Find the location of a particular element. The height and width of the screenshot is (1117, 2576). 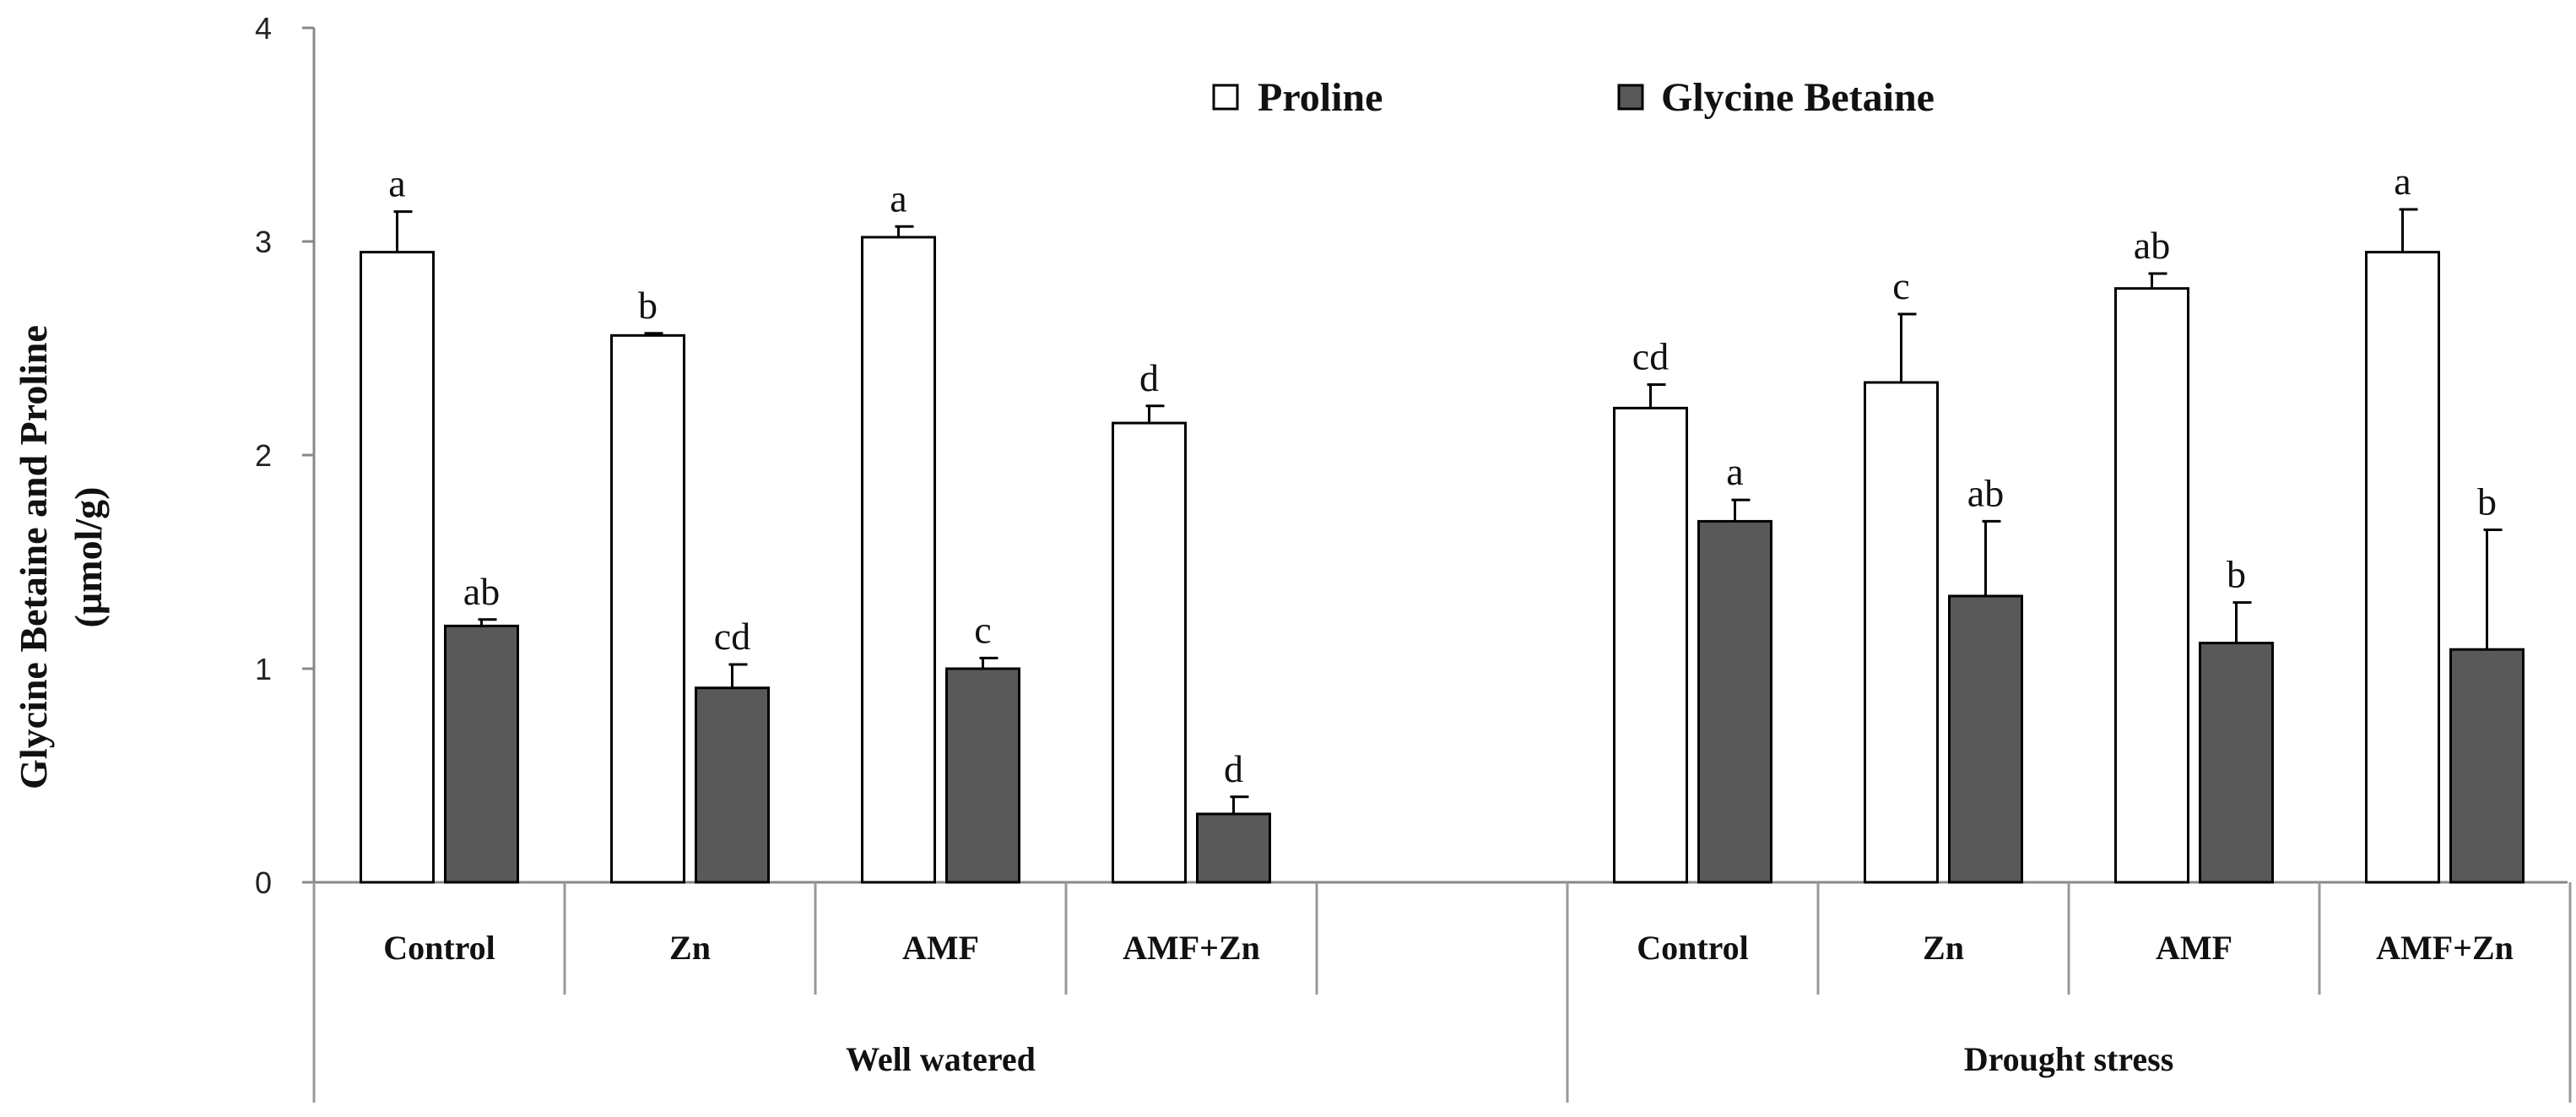

significance-letter-glycine-betaine: c is located at coordinates (982, 629).